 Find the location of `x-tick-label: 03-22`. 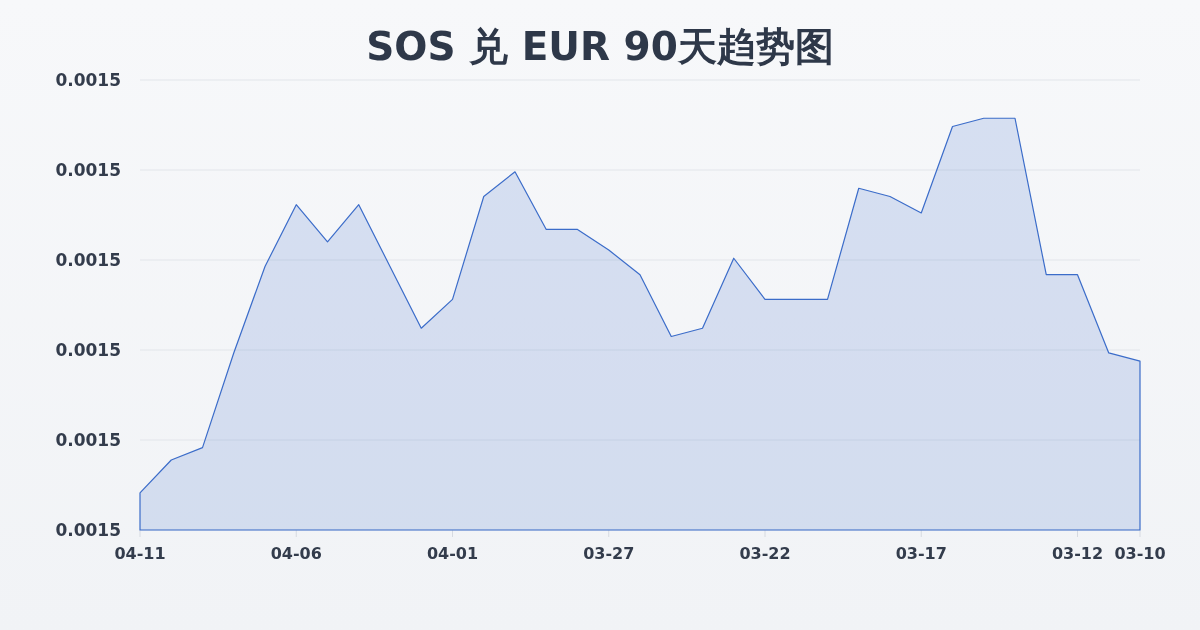

x-tick-label: 03-22 is located at coordinates (765, 553).